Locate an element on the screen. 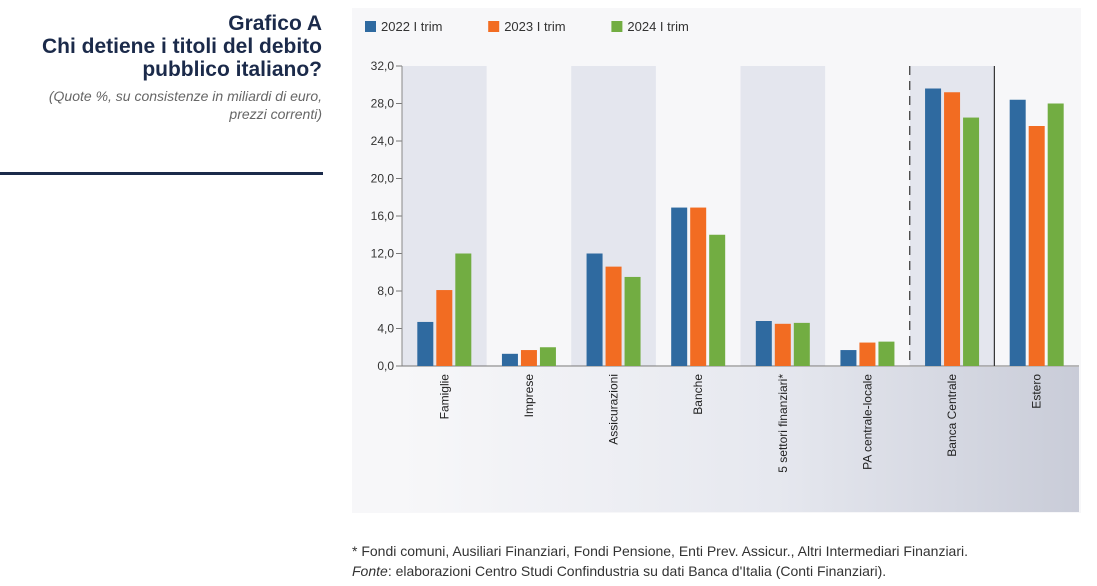 This screenshot has height=586, width=1097. x-tick-label: Famiglie is located at coordinates (444, 397).